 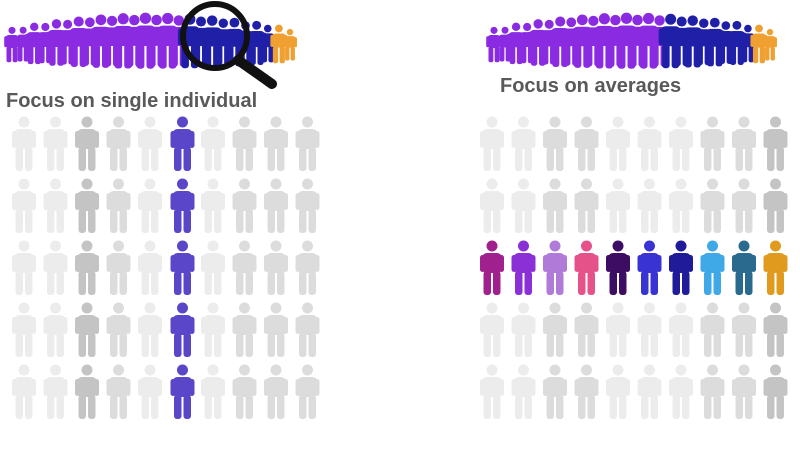 I want to click on crowd-right, so click(x=631, y=40).